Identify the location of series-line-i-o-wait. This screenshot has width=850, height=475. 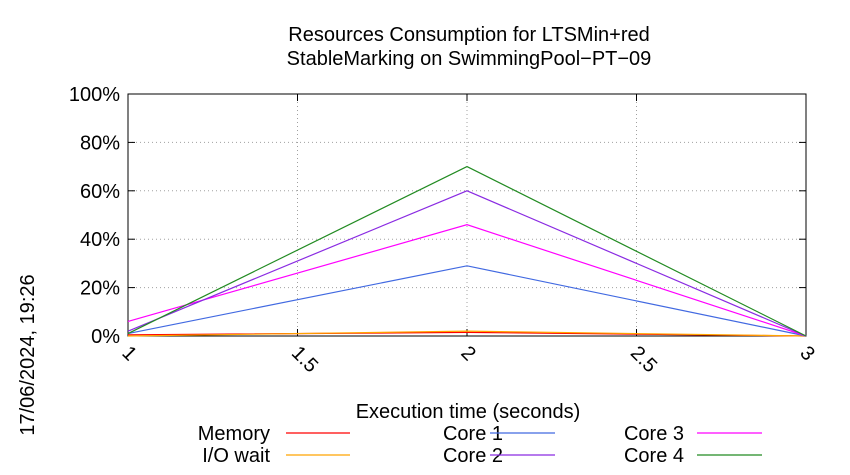
(467, 333).